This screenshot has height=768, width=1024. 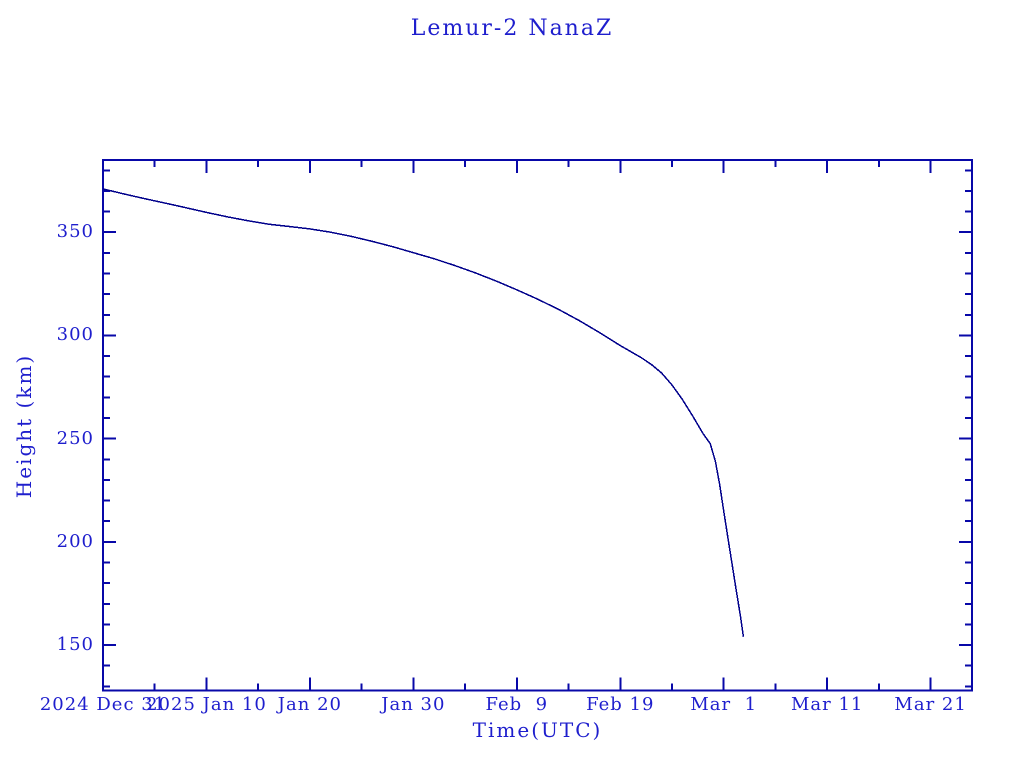 What do you see at coordinates (75, 645) in the screenshot?
I see `y-tick-label: 150` at bounding box center [75, 645].